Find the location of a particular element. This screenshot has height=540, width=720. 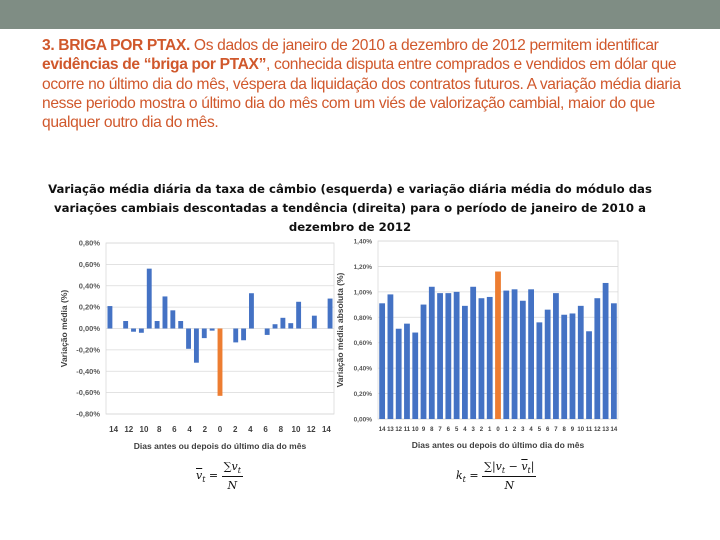

formula-left-num-sub: t is located at coordinates (239, 471).